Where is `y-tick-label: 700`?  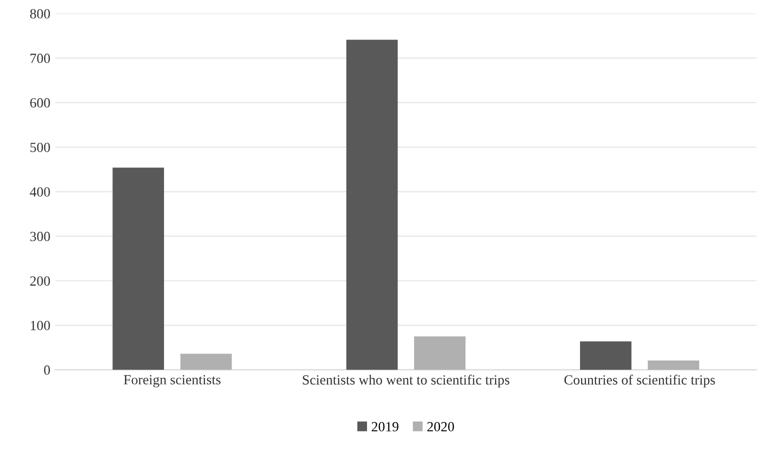
y-tick-label: 700 is located at coordinates (40, 59).